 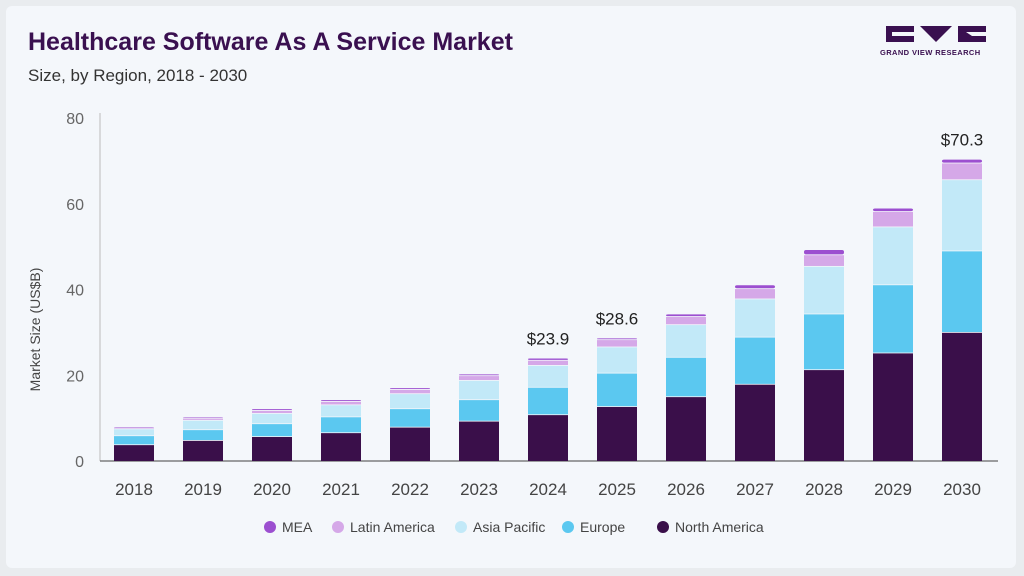 I want to click on legend-label: Europe, so click(x=602, y=527).